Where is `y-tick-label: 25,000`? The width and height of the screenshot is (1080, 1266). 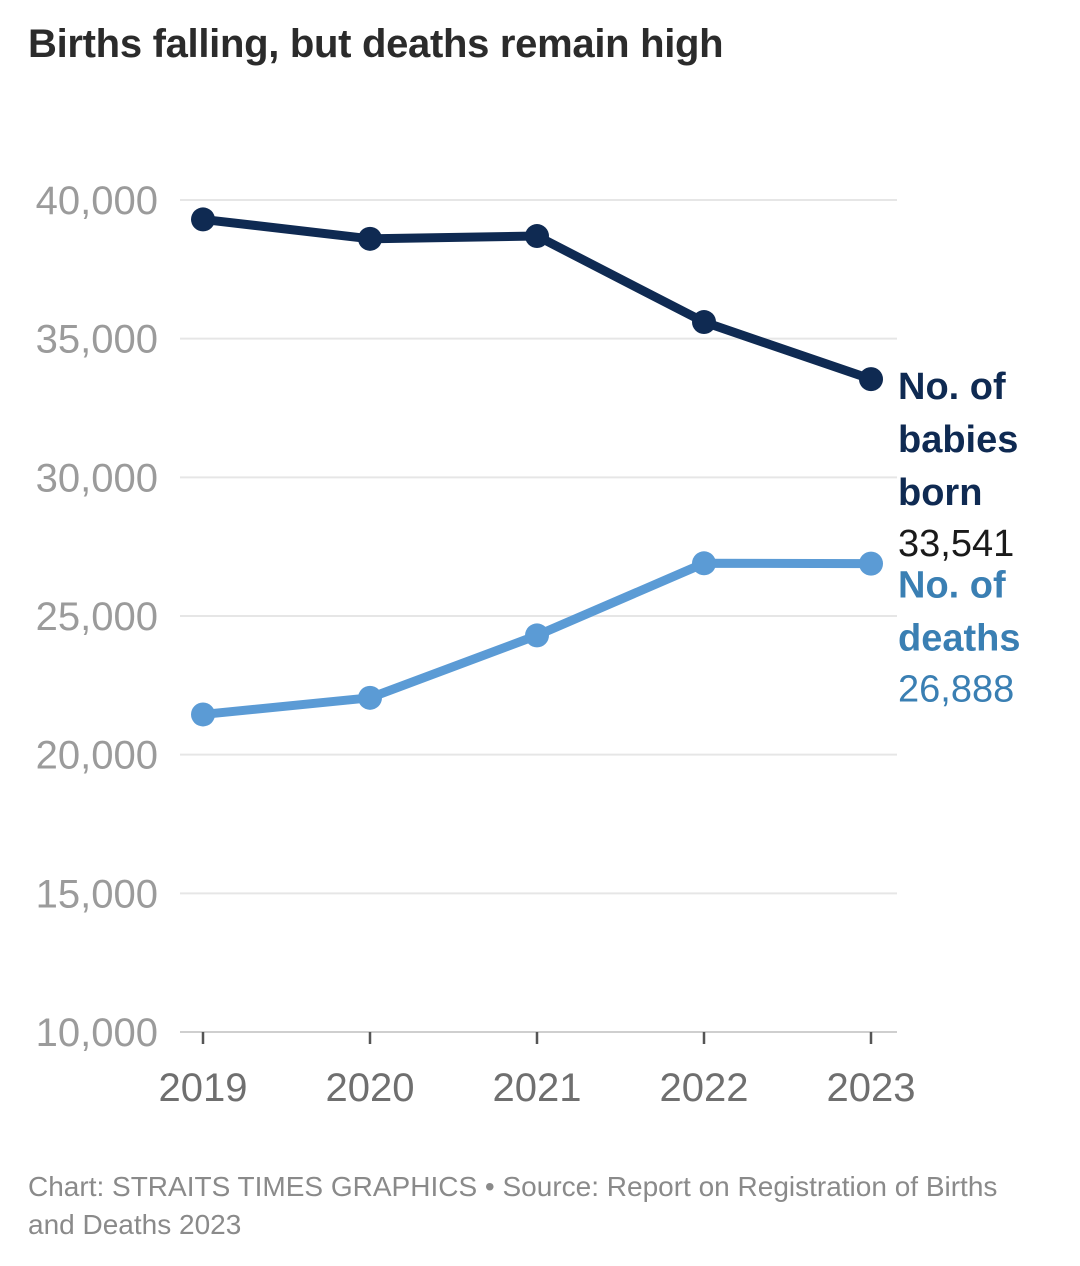
y-tick-label: 25,000 is located at coordinates (97, 617).